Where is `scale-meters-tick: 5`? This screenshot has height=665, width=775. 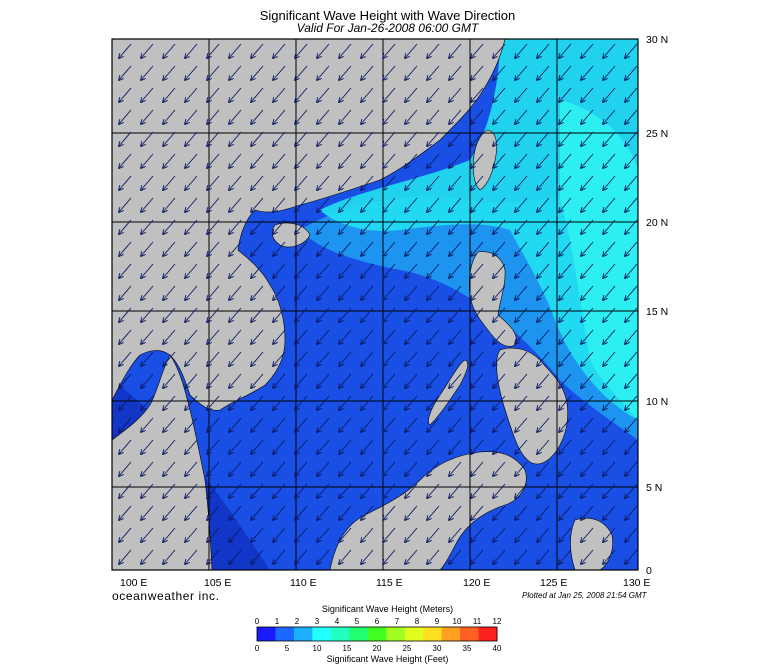 scale-meters-tick: 5 is located at coordinates (357, 621).